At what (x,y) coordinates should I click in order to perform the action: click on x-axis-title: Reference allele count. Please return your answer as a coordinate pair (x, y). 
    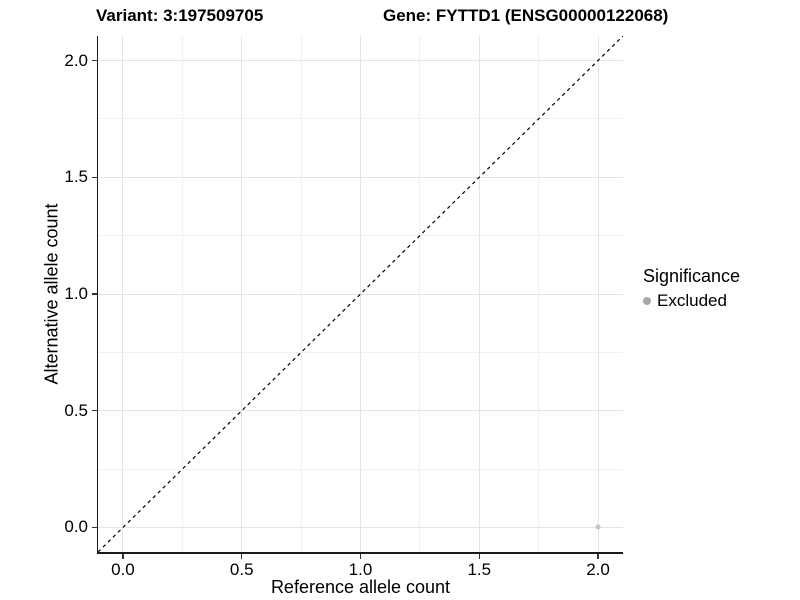
    Looking at the image, I should click on (360, 587).